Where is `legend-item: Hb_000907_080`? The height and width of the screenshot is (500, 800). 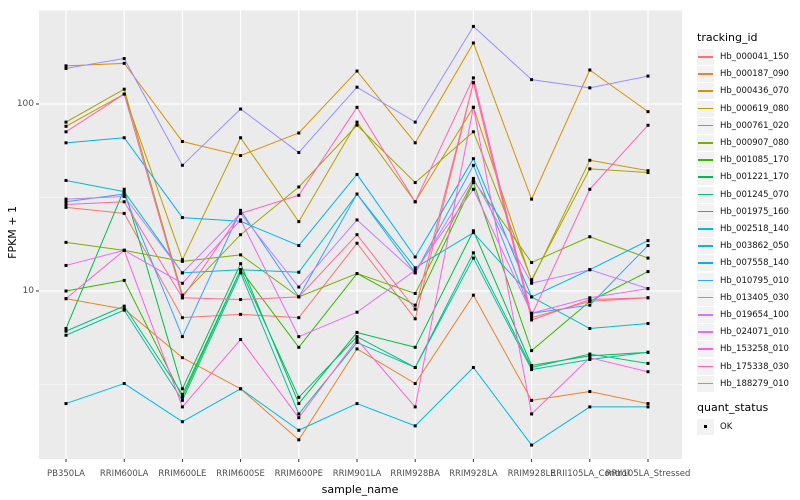
legend-item: Hb_000907_080 is located at coordinates (743, 143).